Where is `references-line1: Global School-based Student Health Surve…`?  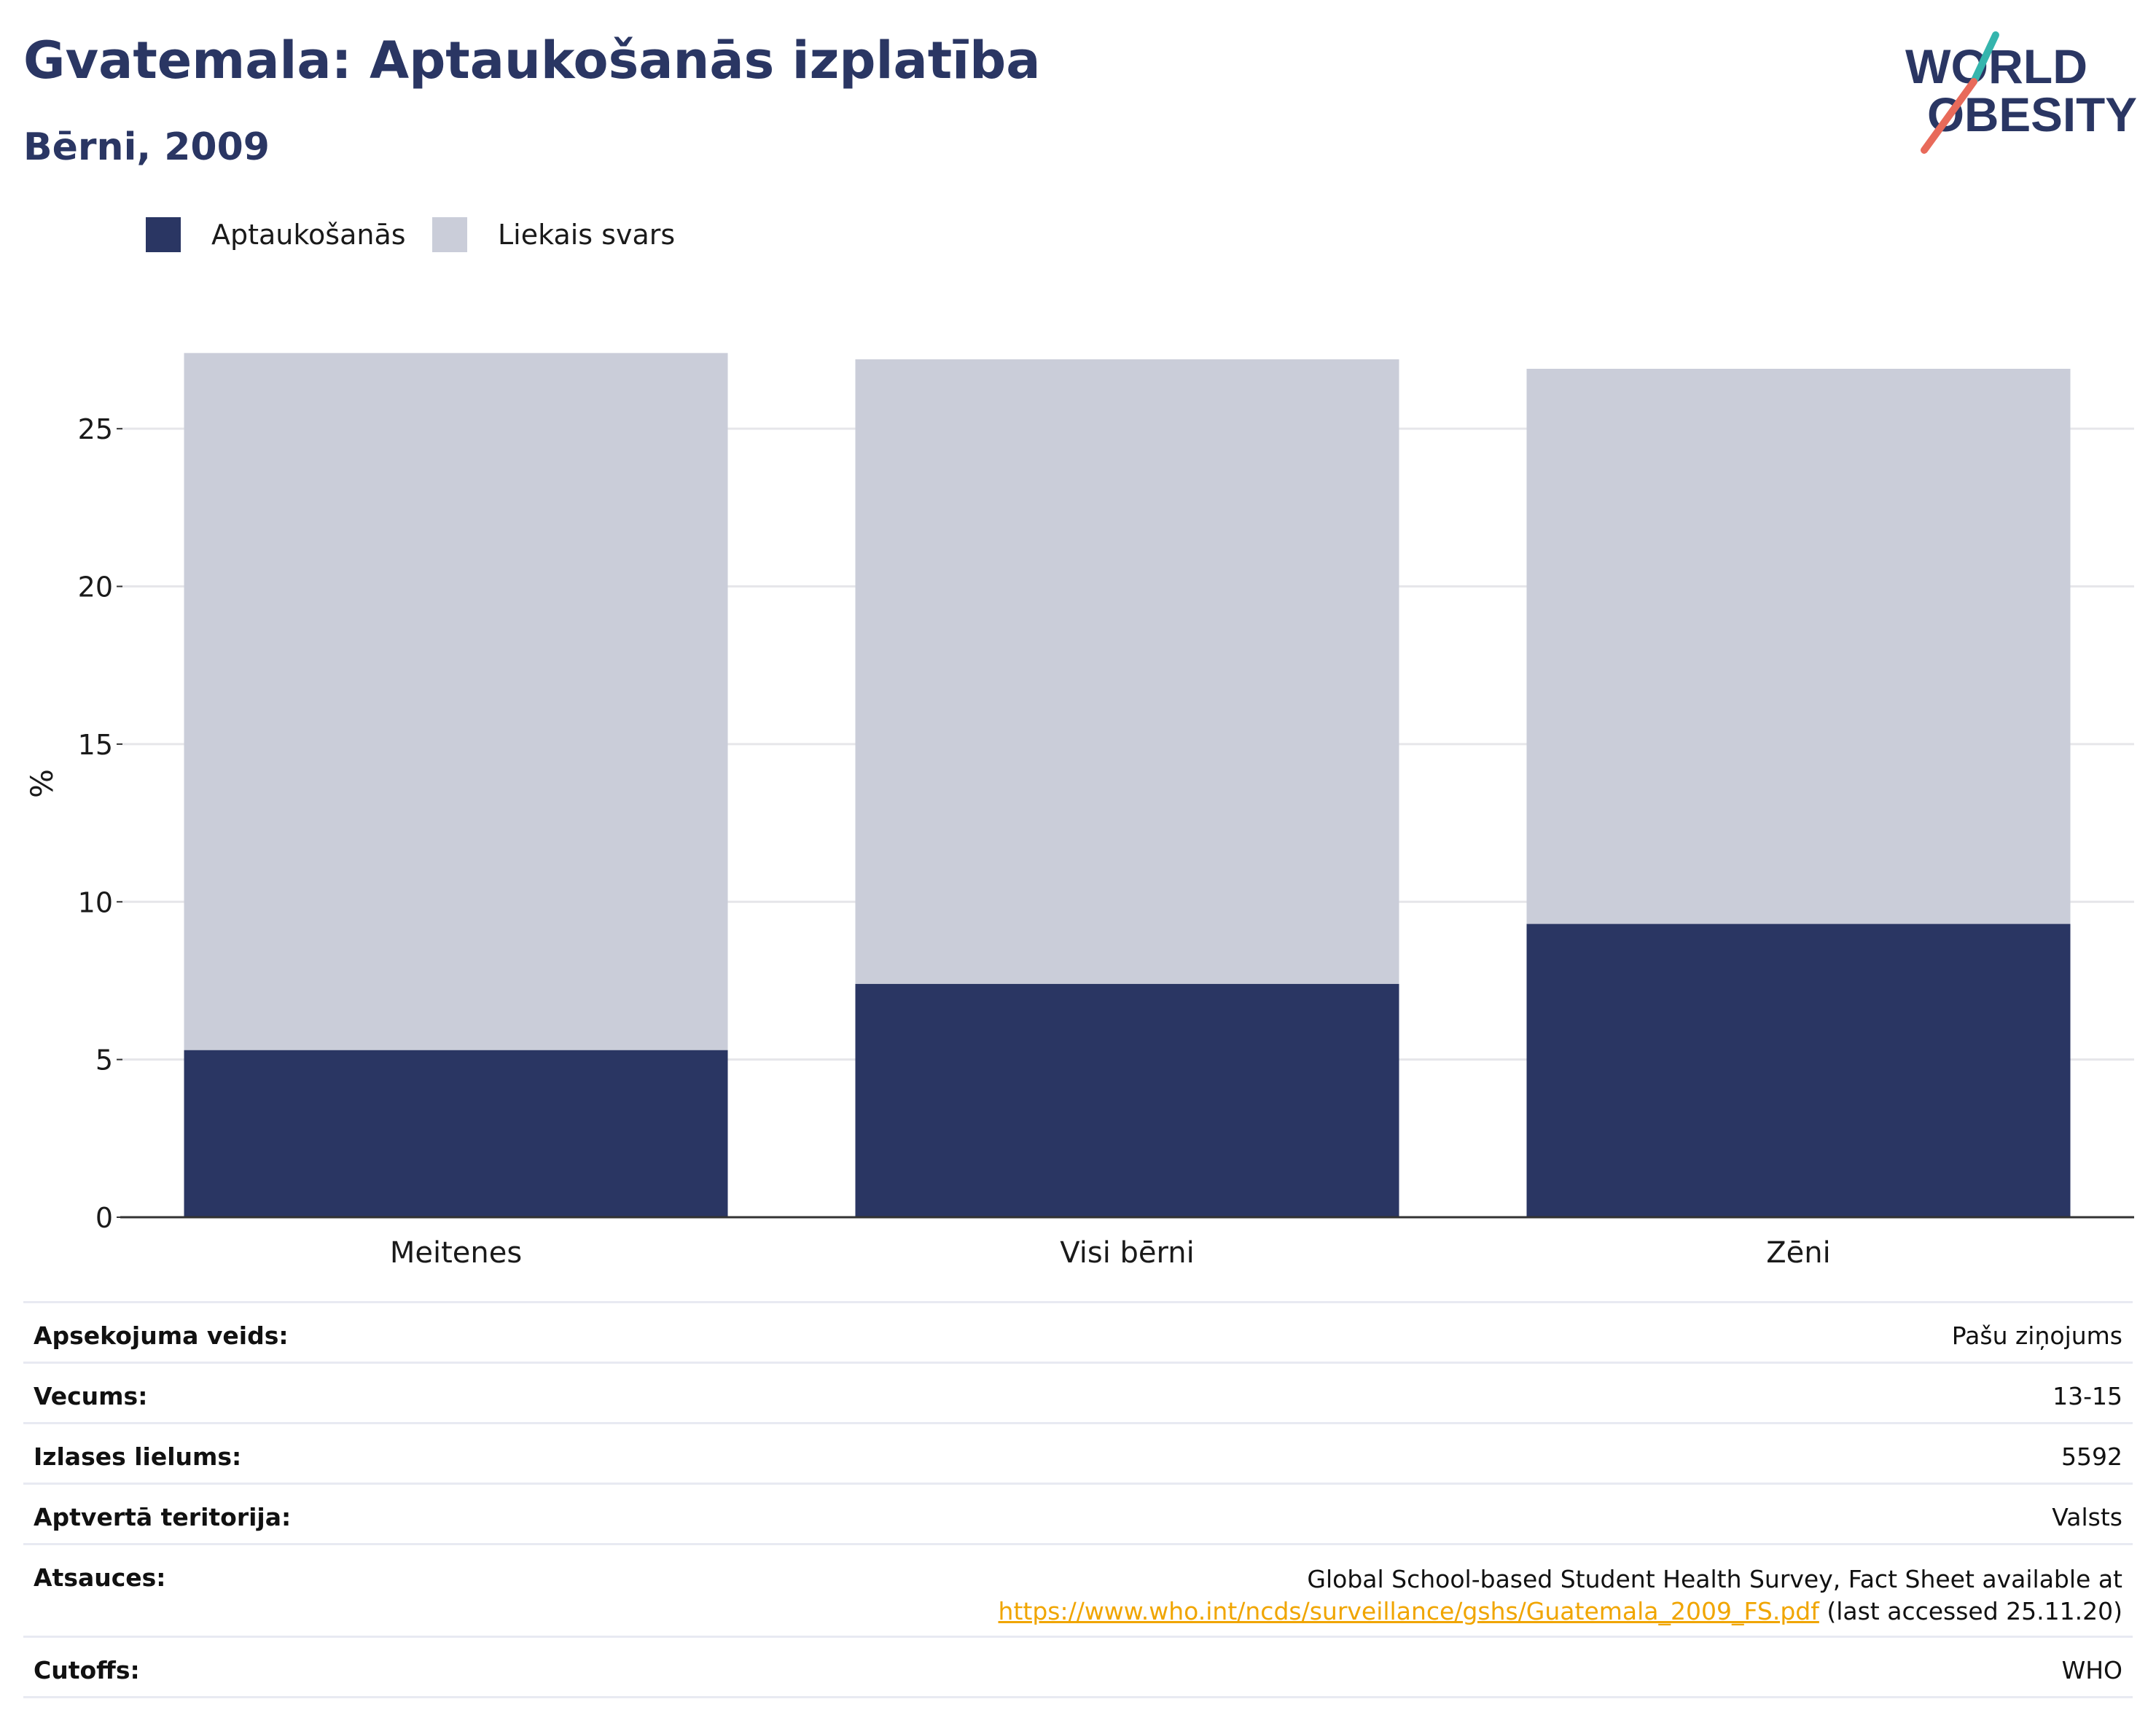 references-line1: Global School-based Student Health Surve… is located at coordinates (1715, 1579).